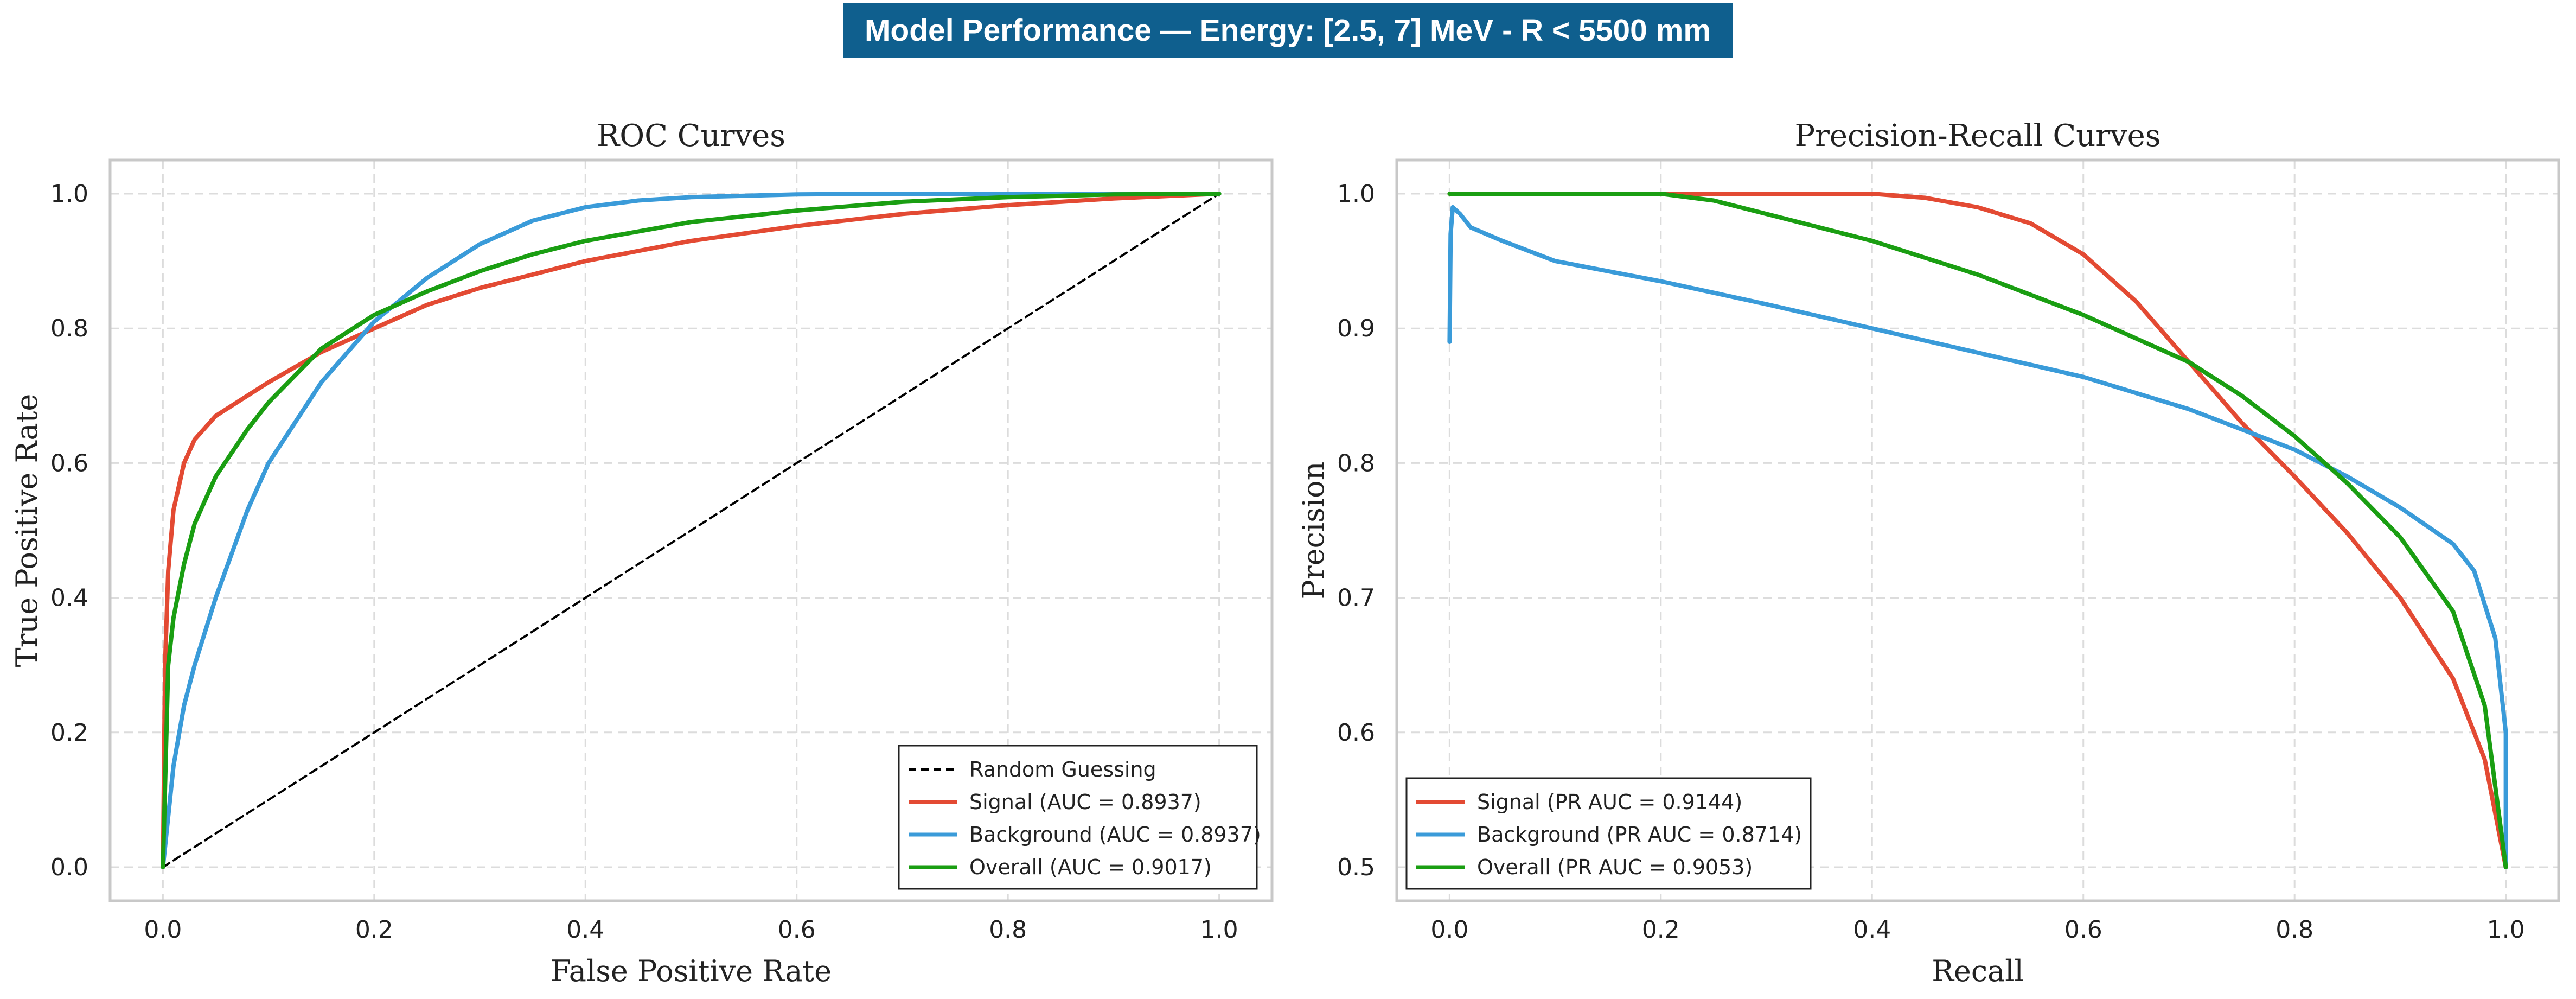 This screenshot has width=2576, height=999. I want to click on legend-entry: Random Guessing, so click(1062, 770).